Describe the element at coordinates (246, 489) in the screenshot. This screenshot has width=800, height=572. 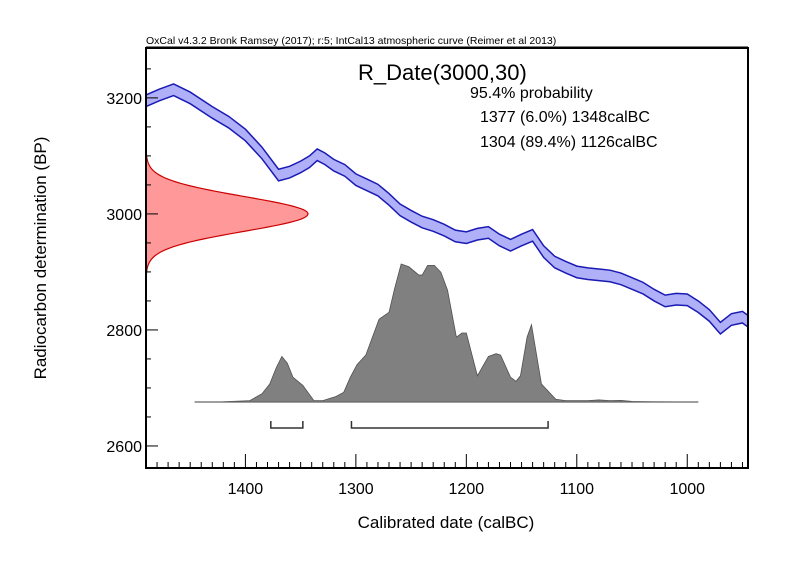
I see `x-tick-label: 1400` at that location.